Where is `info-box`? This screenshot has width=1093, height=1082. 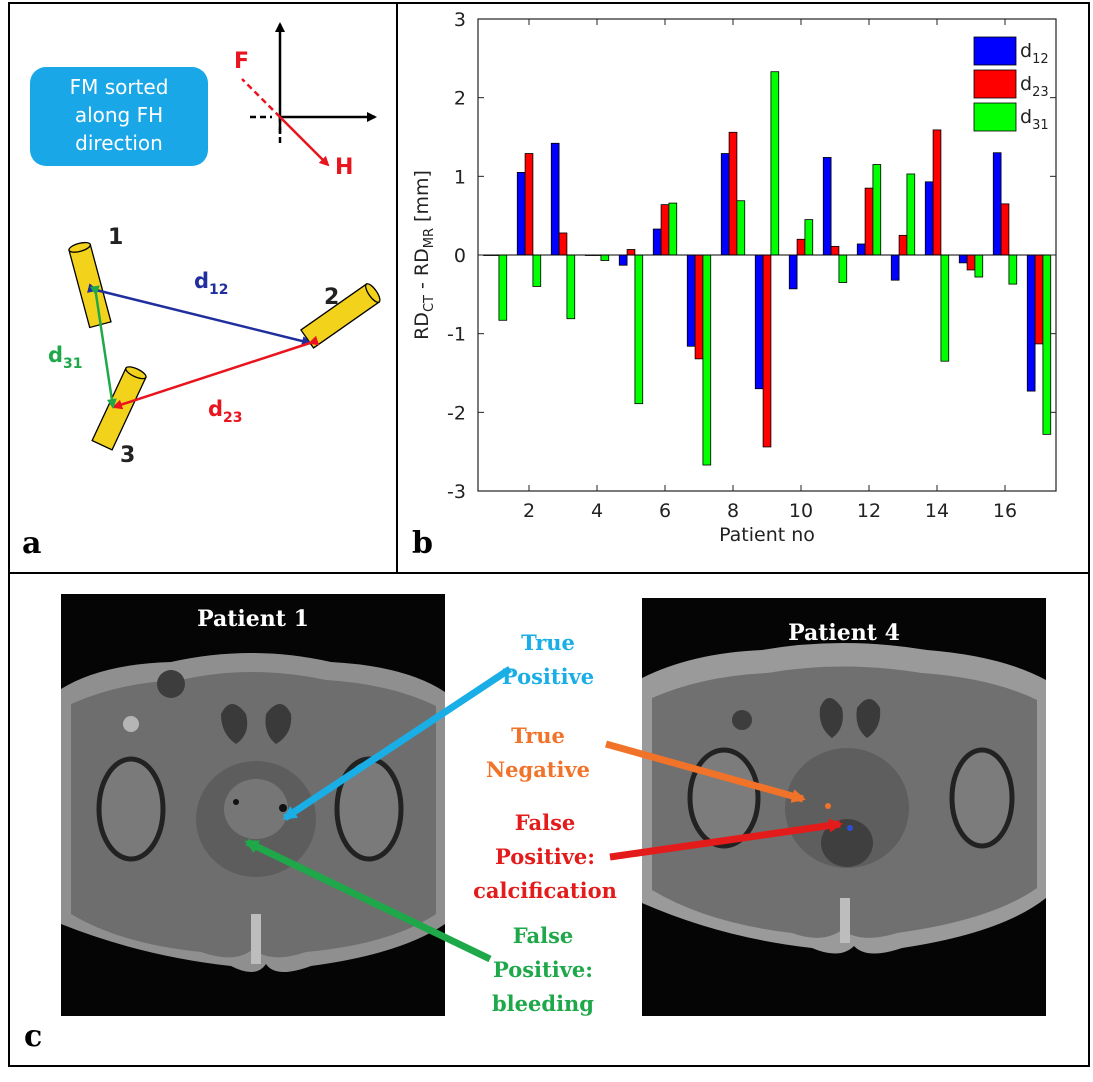
info-box is located at coordinates (119, 116).